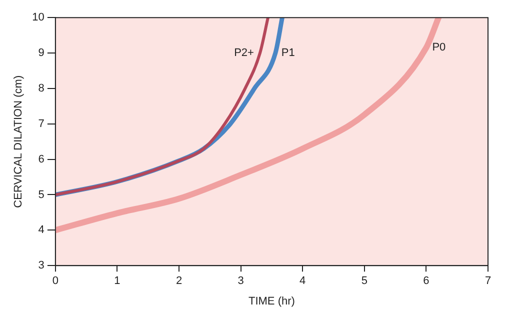  What do you see at coordinates (55, 281) in the screenshot?
I see `x-tick-label: 0` at bounding box center [55, 281].